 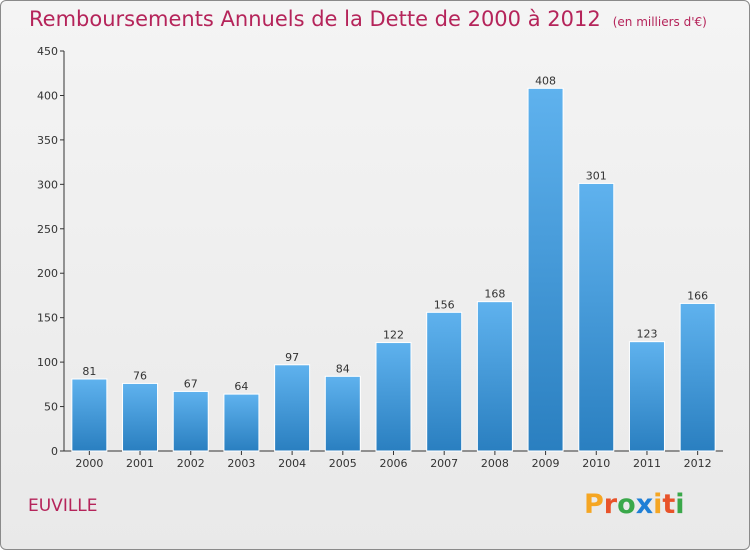 I want to click on x-tick-label: 2003, so click(x=241, y=463).